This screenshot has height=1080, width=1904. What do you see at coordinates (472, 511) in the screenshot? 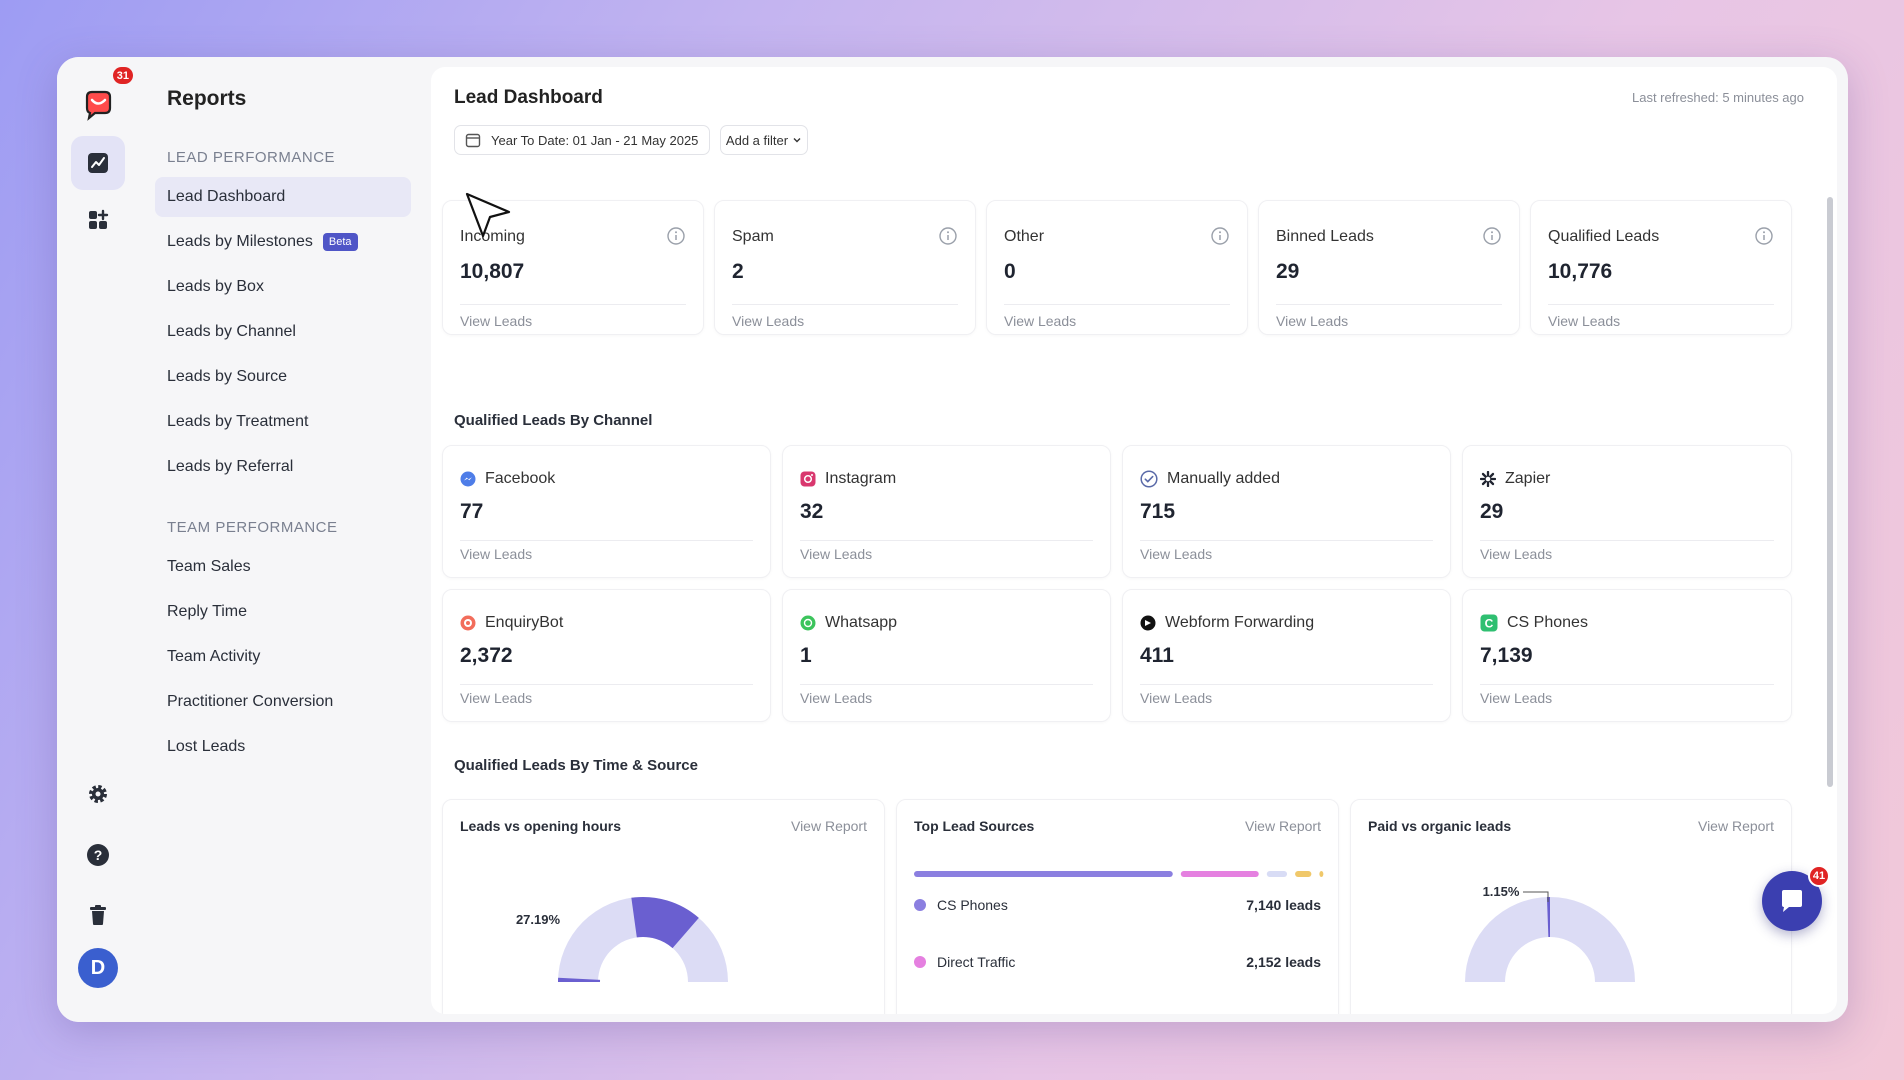
I see `channel-value: 77` at bounding box center [472, 511].